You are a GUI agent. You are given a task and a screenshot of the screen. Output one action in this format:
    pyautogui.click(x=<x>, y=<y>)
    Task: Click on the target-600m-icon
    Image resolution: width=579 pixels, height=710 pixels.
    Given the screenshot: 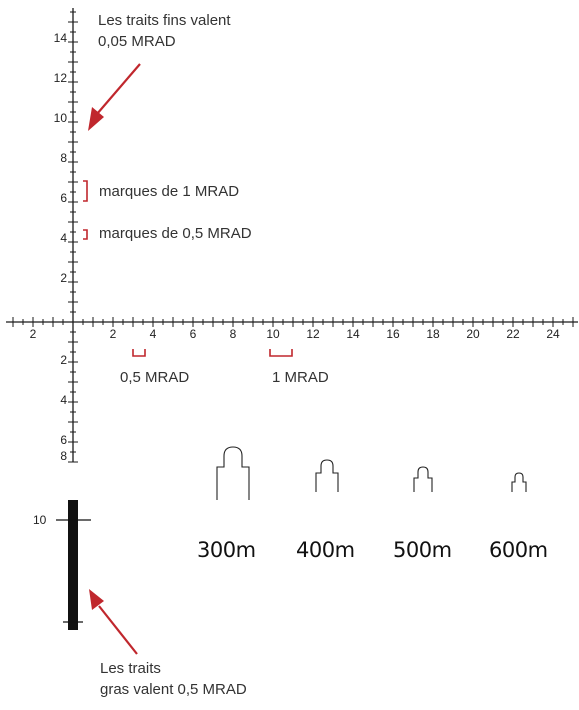 What is the action you would take?
    pyautogui.click(x=519, y=482)
    